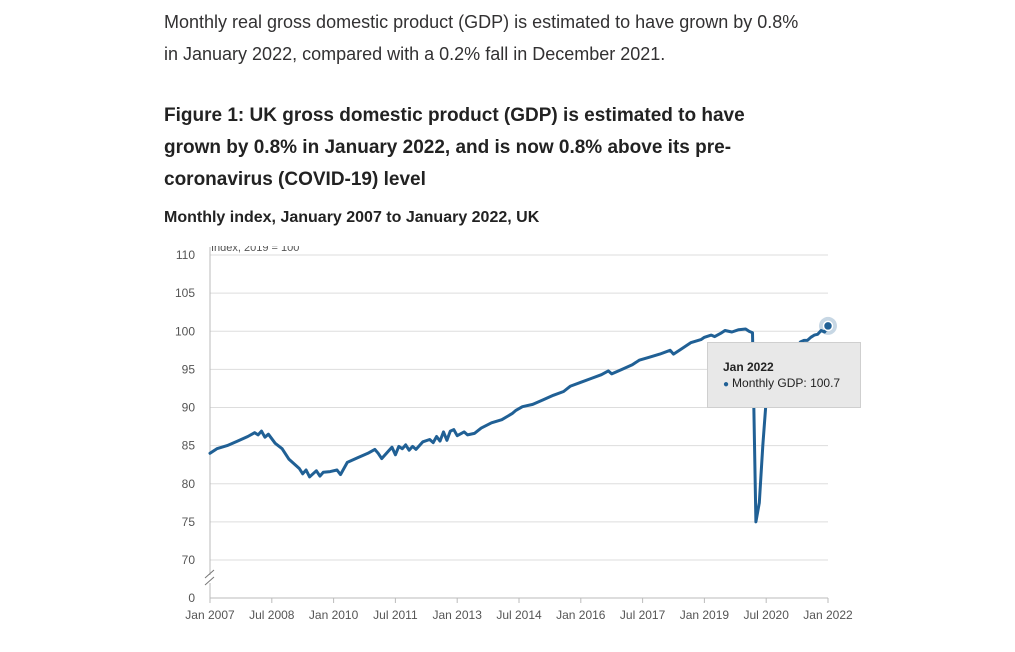 The image size is (1015, 652). I want to click on x-tick-label: Jan 2010, so click(334, 615).